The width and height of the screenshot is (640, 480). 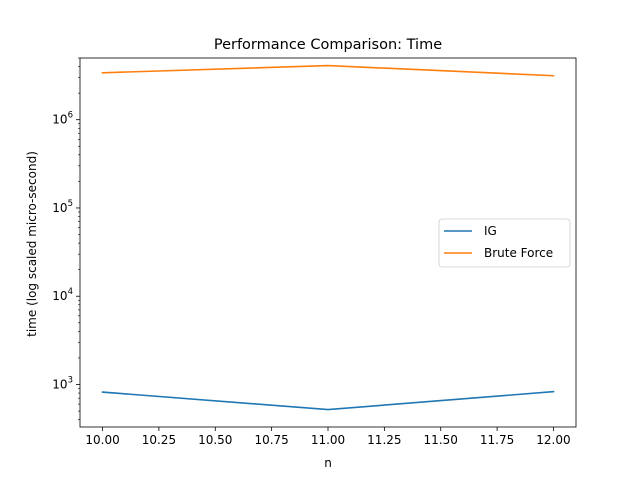 I want to click on x-tick-label: 11.75, so click(x=497, y=440).